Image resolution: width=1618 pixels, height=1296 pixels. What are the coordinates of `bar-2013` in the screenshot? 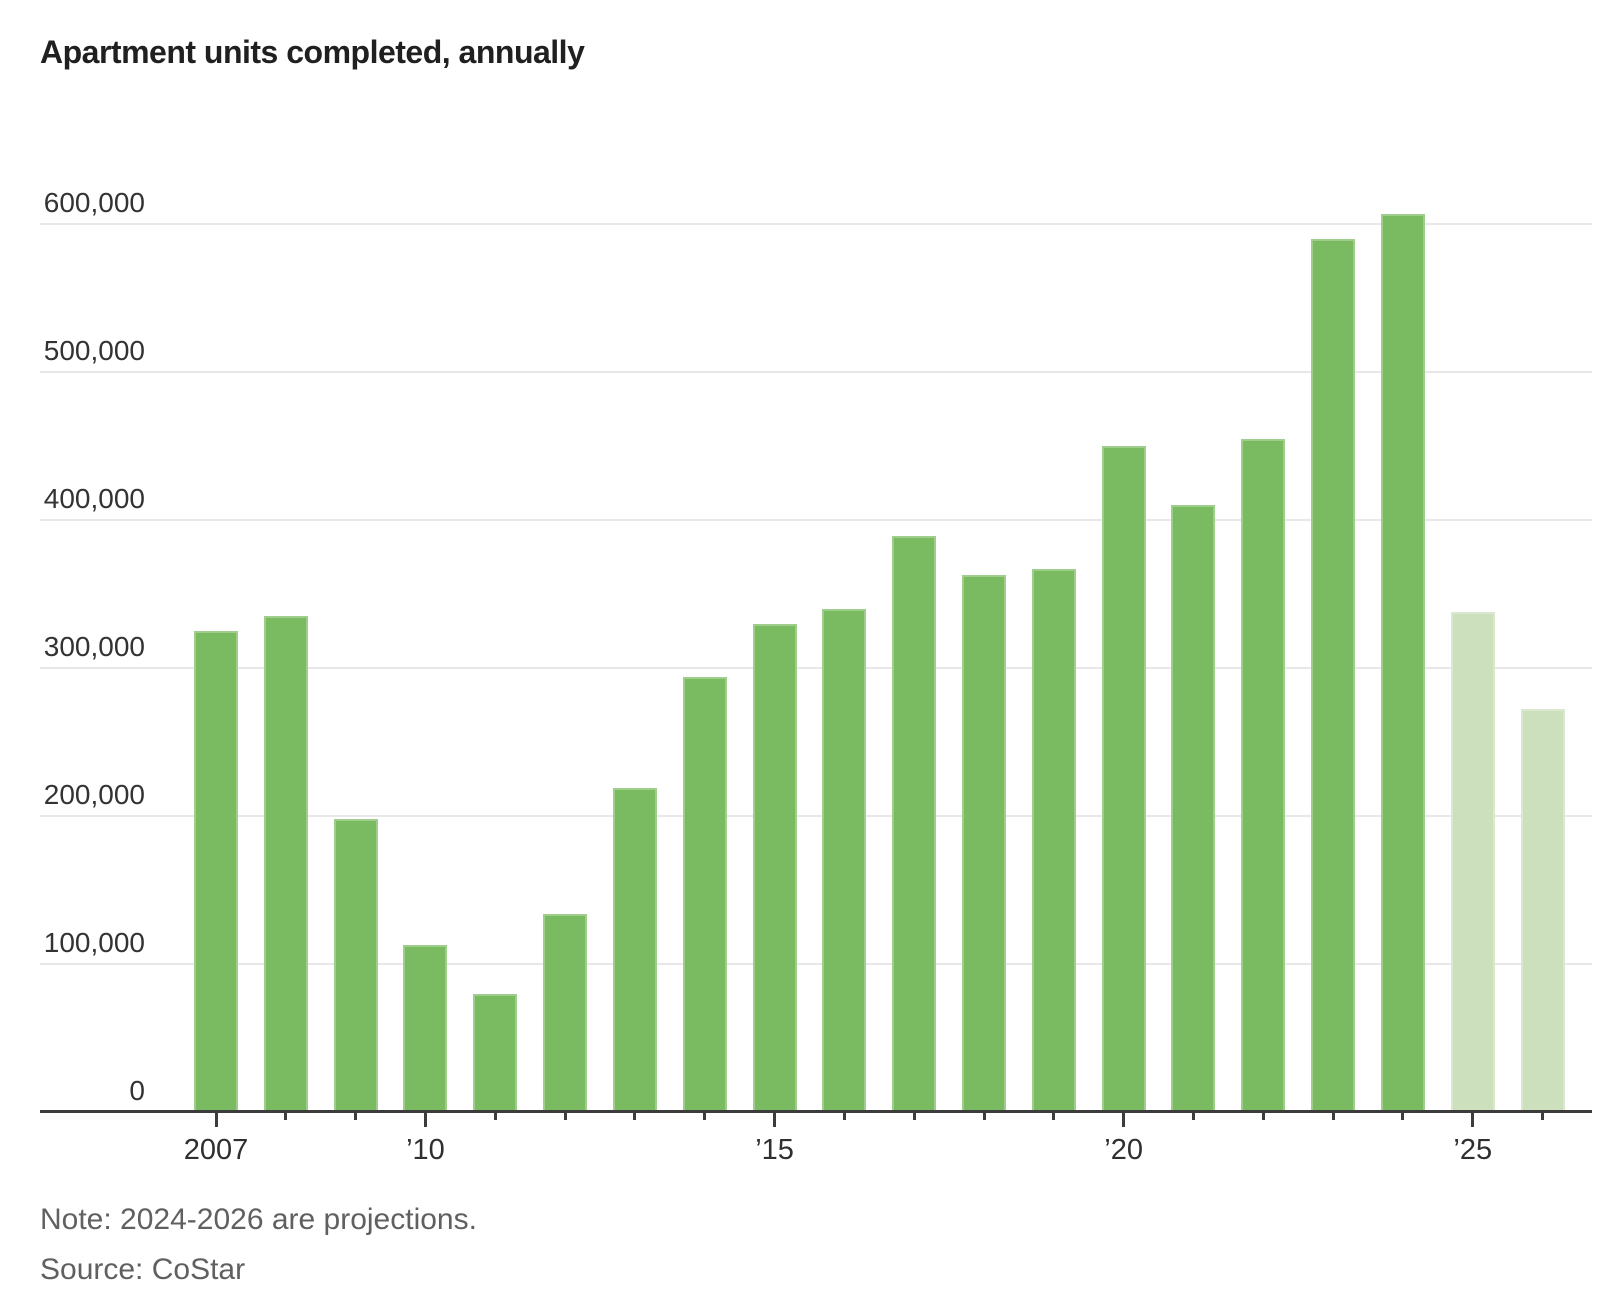 It's located at (634, 949).